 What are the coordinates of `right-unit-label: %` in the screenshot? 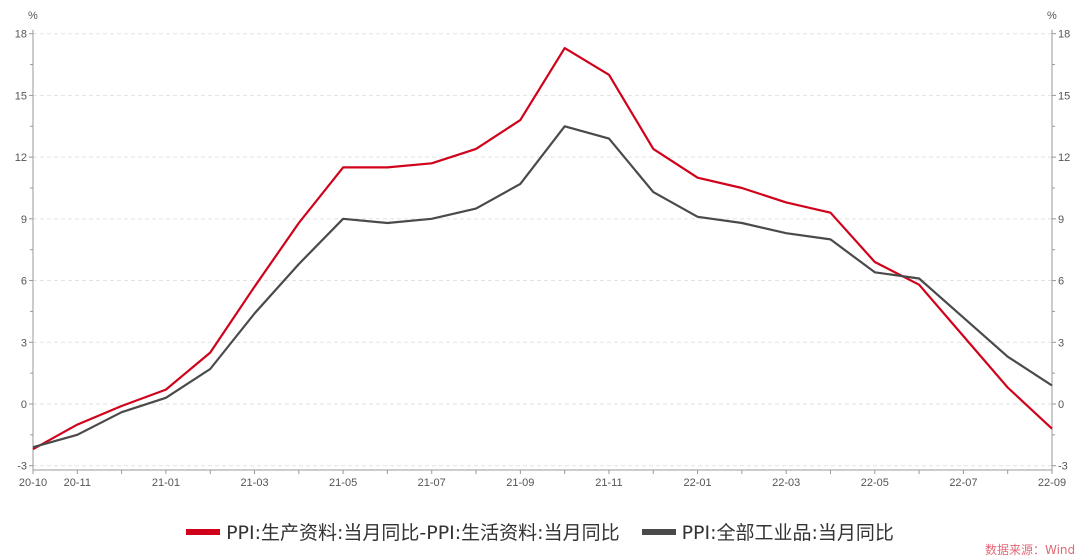 It's located at (1052, 16).